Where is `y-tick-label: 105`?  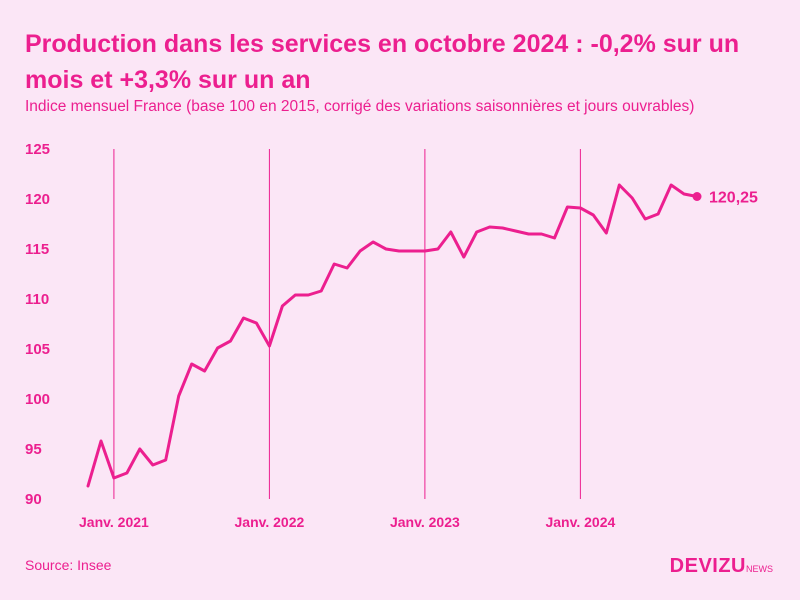 y-tick-label: 105 is located at coordinates (37, 349).